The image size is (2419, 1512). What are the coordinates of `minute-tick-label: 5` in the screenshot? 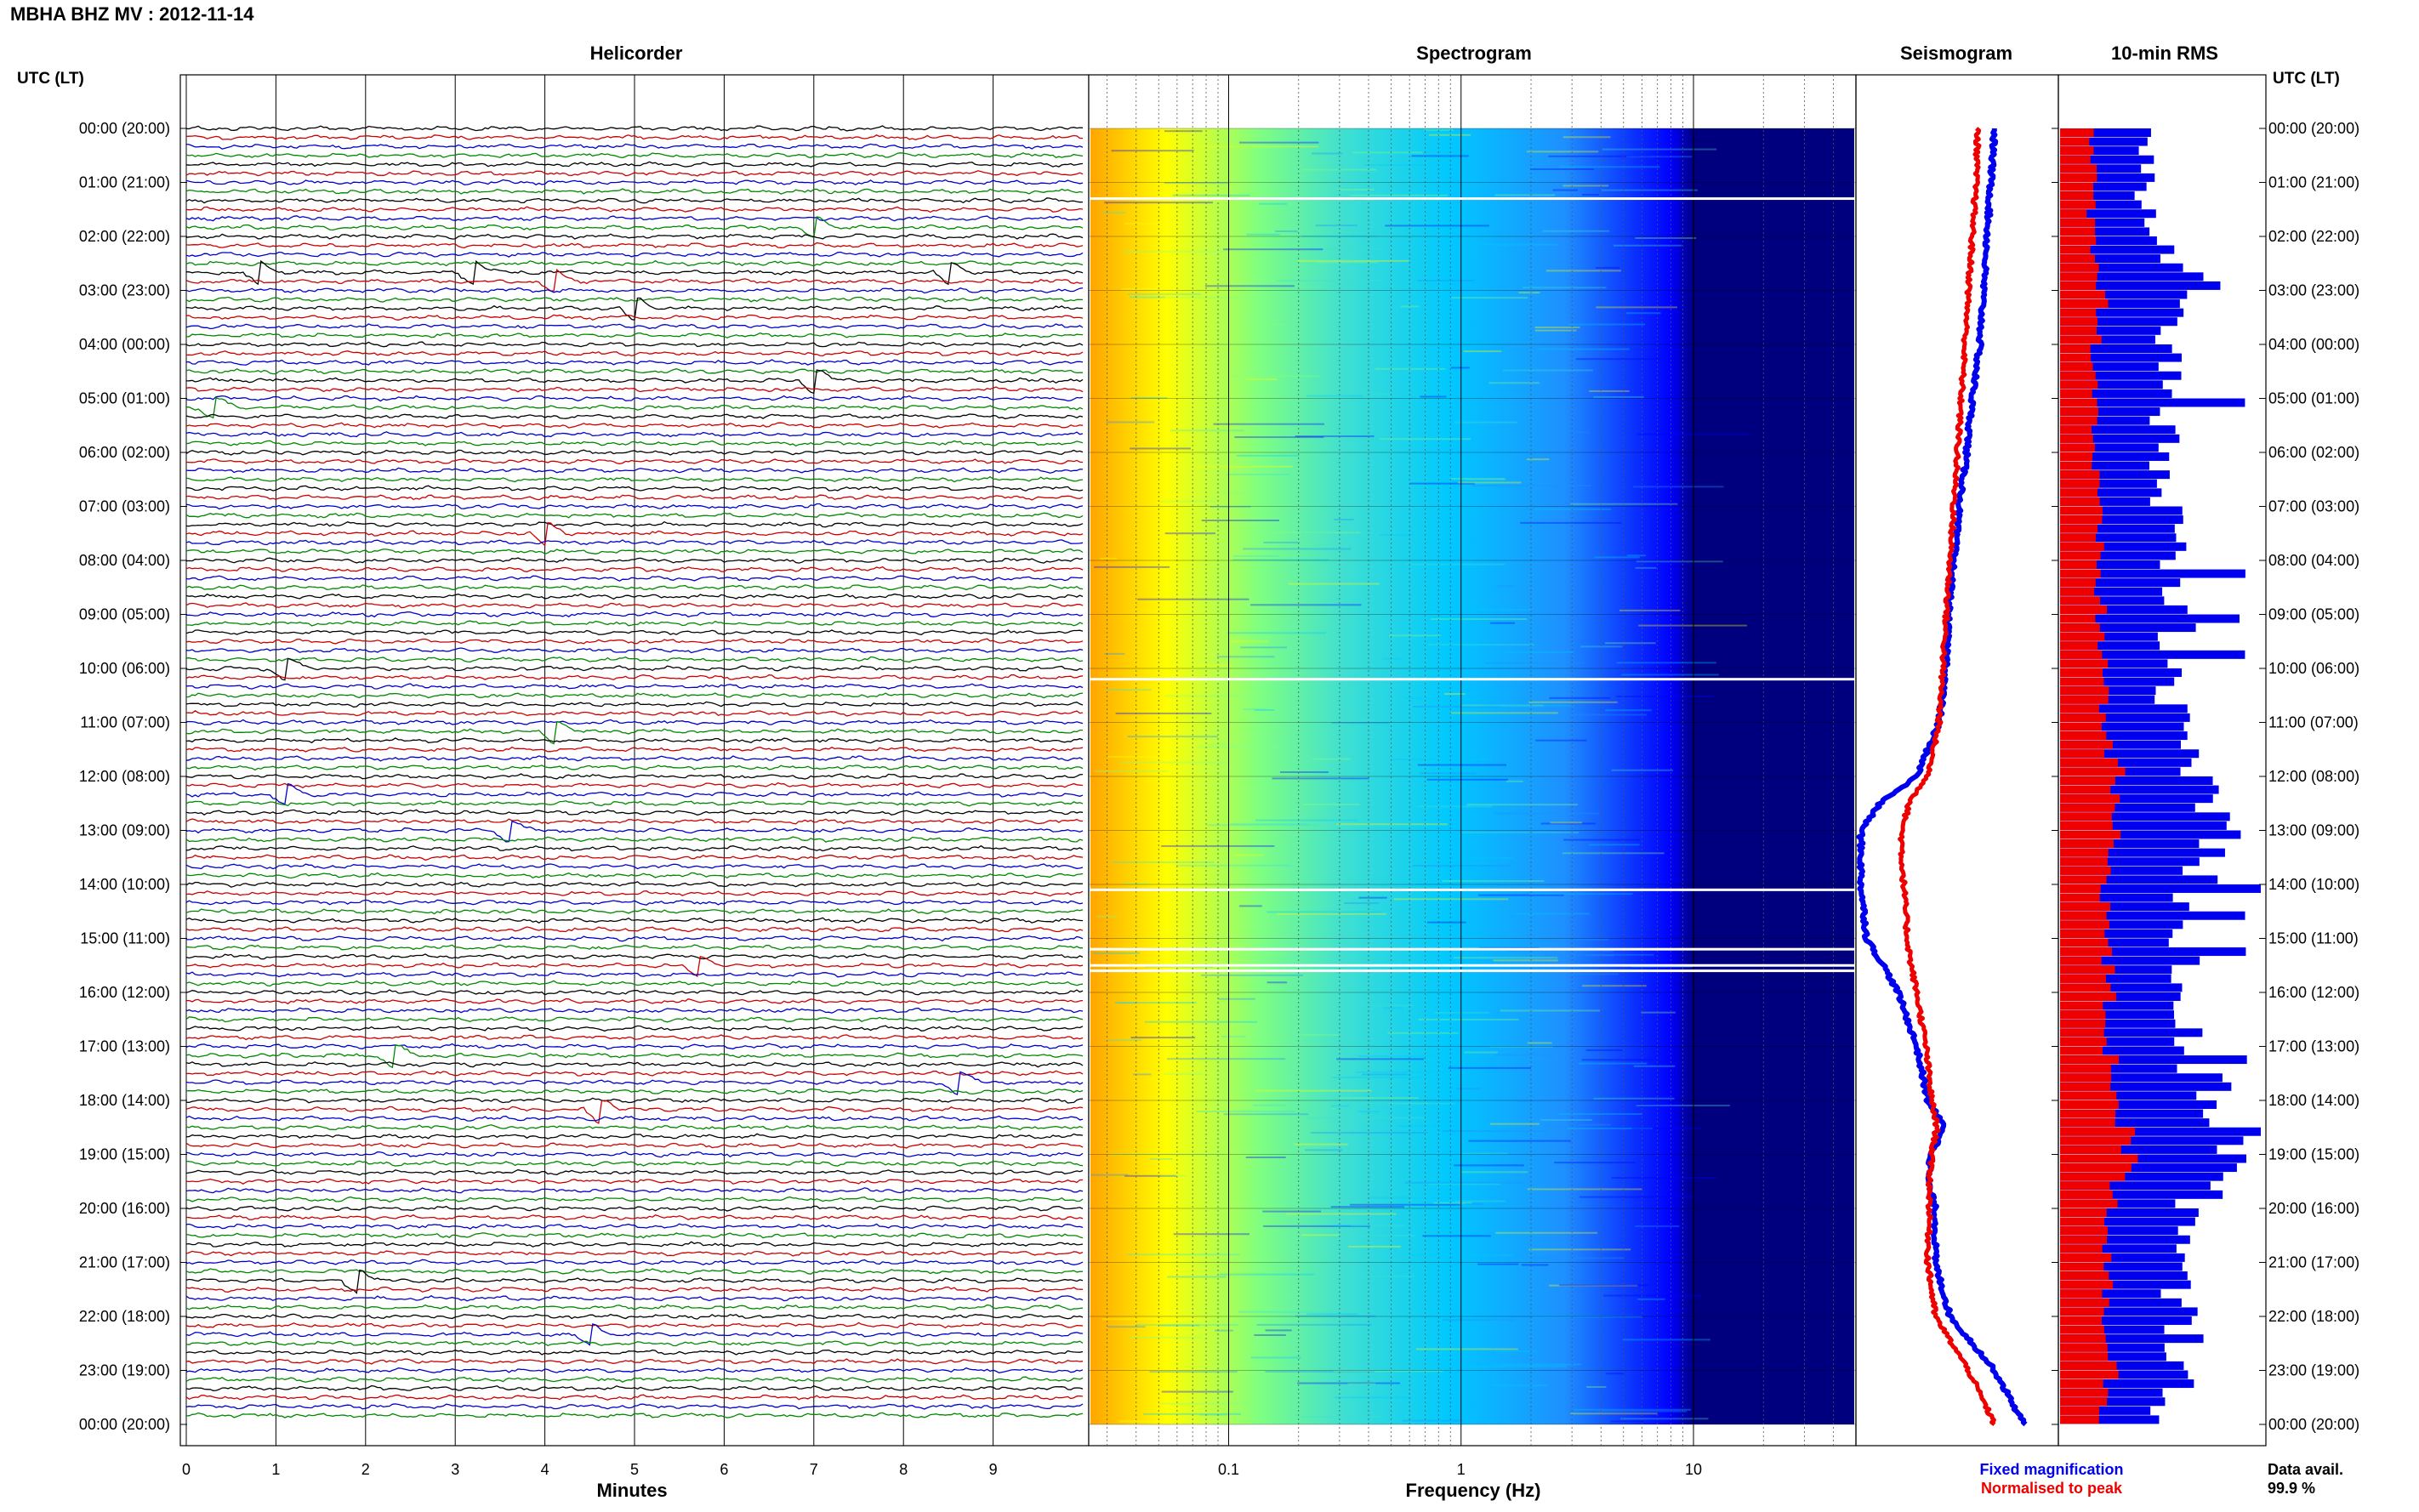 It's located at (634, 1469).